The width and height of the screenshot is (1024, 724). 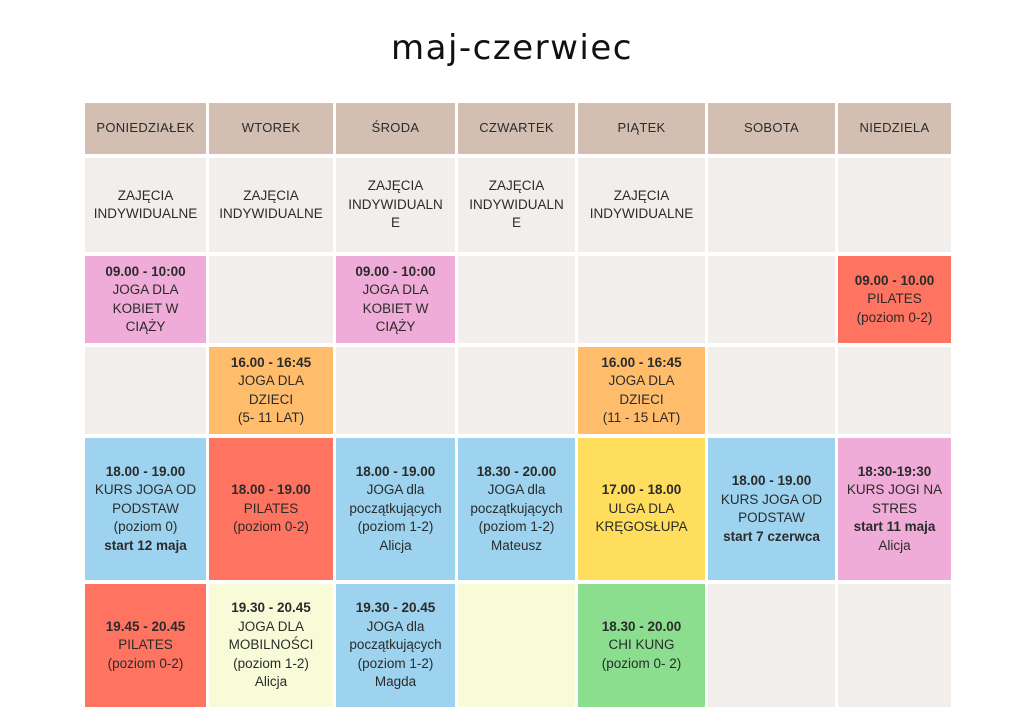 I want to click on class-text-line: STRES, so click(x=894, y=508).